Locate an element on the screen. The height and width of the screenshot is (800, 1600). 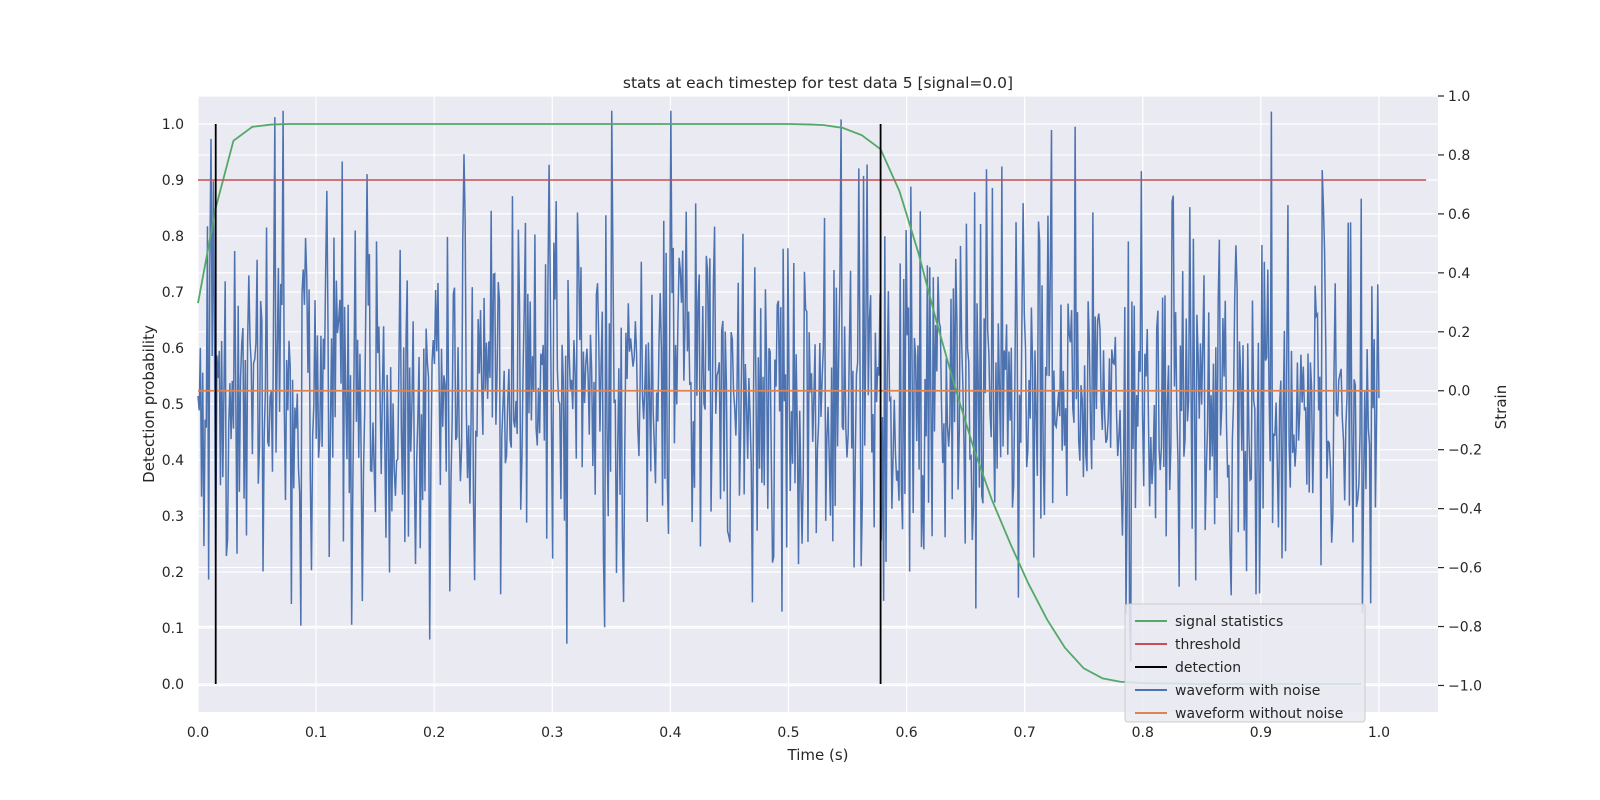
y2-tick-label: 0.2 is located at coordinates (1459, 333).